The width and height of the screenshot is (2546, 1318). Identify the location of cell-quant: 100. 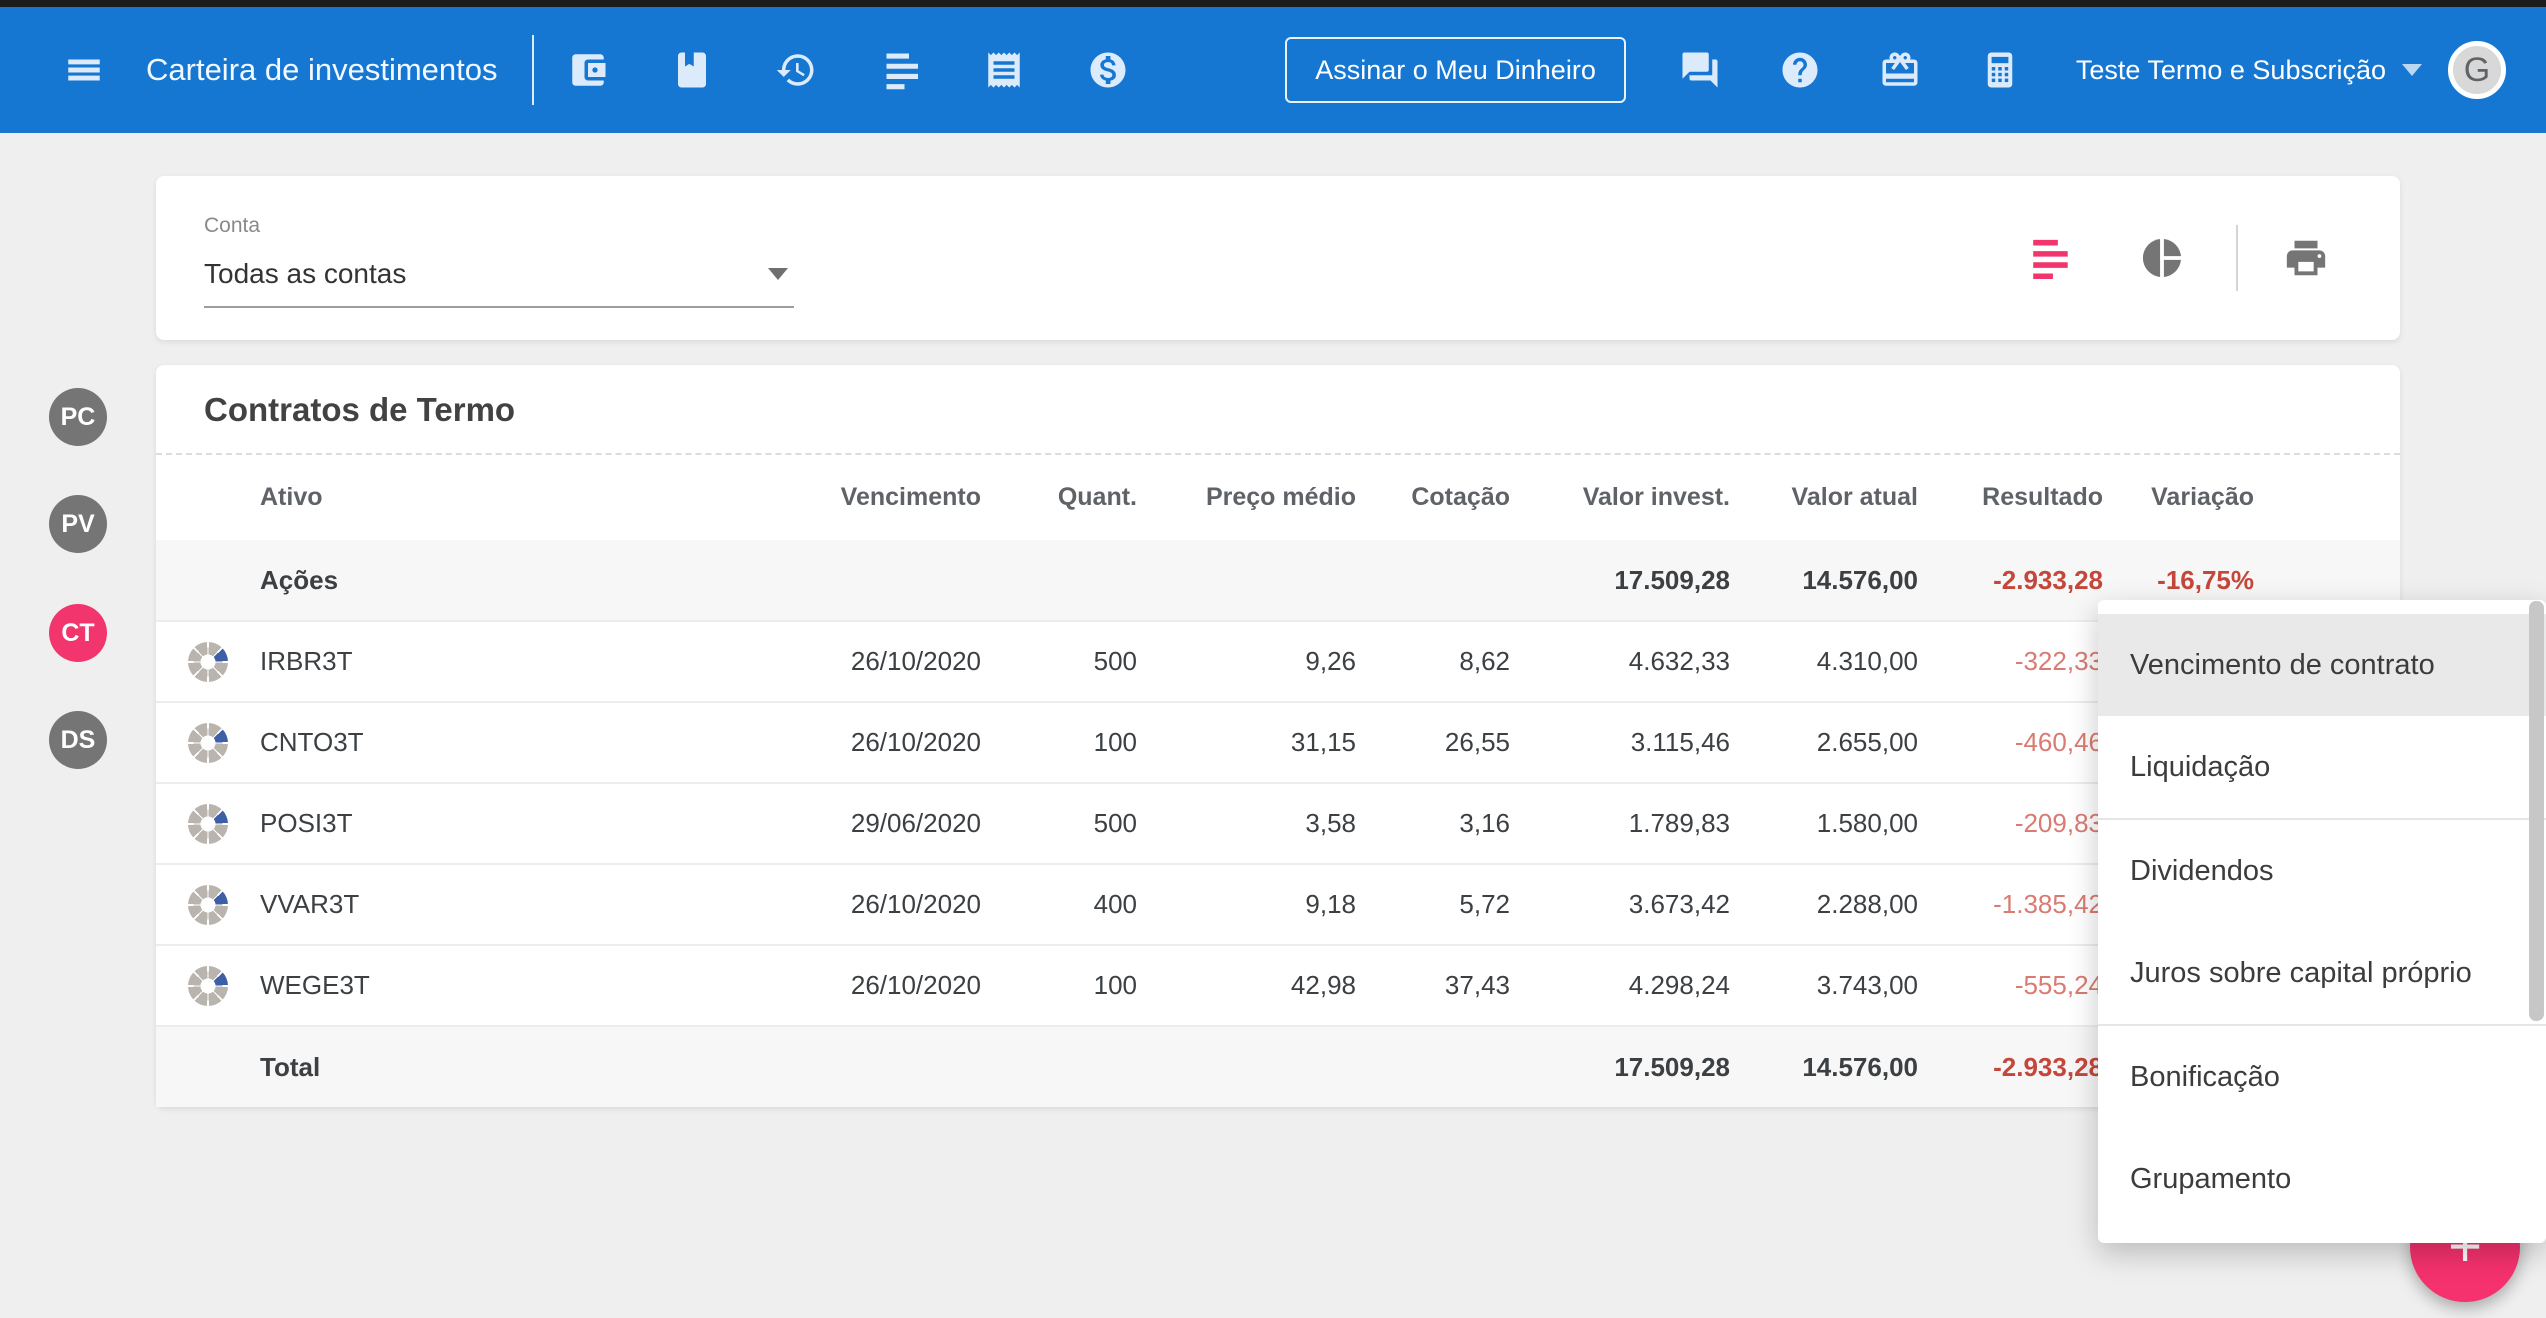
(1115, 742).